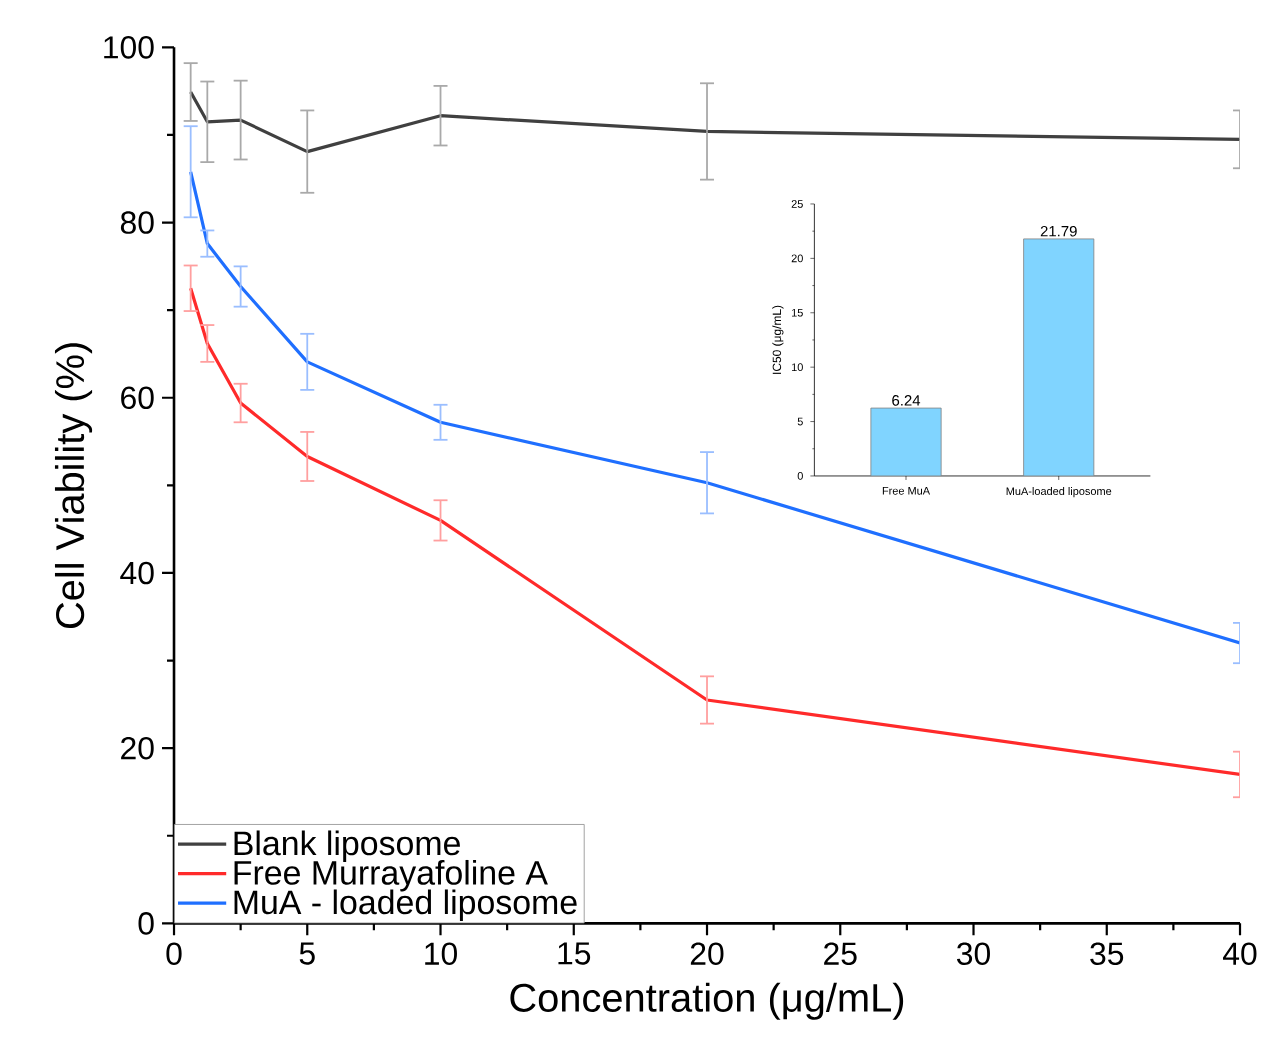 The image size is (1264, 1064). Describe the element at coordinates (347, 846) in the screenshot. I see `legend-label: Blank liposome` at that location.